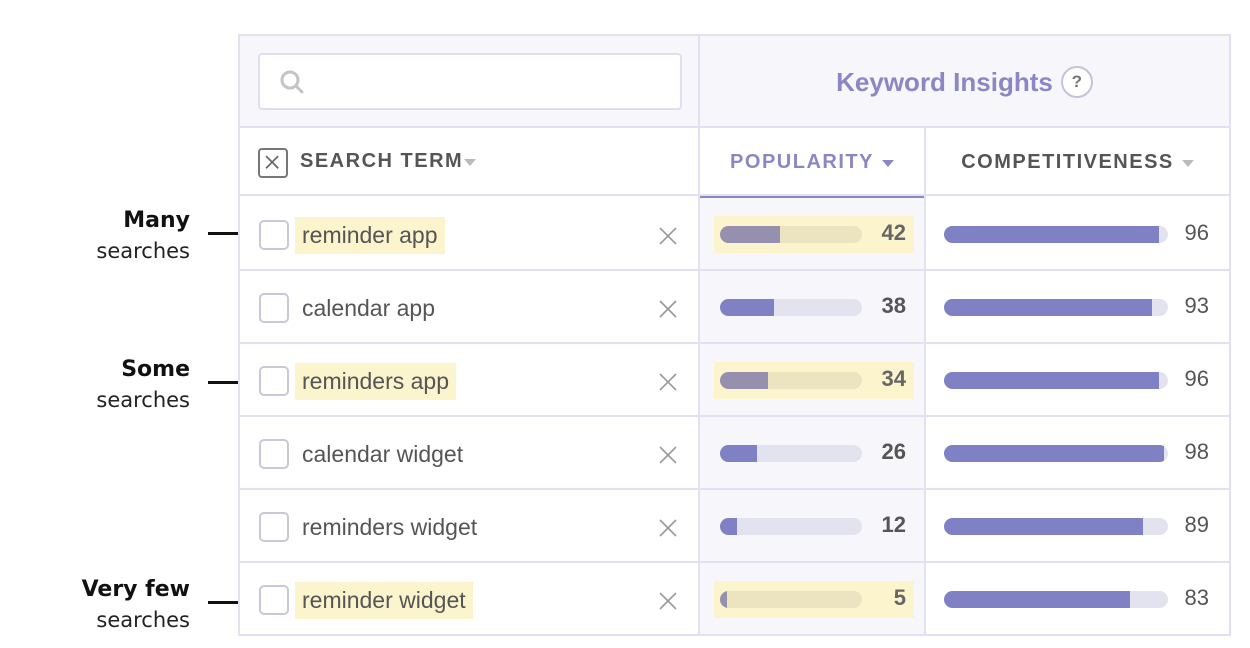  I want to click on popularity-cell: 12, so click(812, 525).